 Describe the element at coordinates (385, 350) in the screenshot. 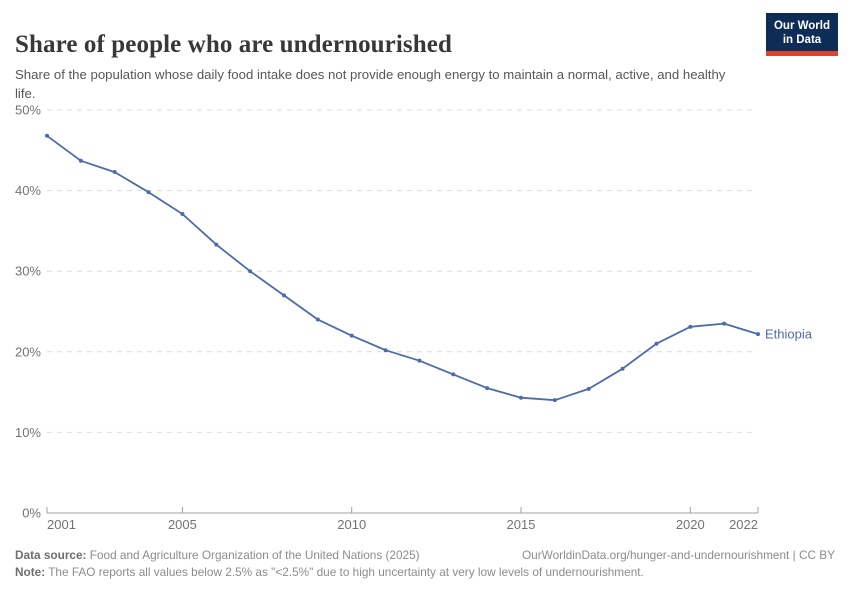

I see `data-point-2011` at that location.